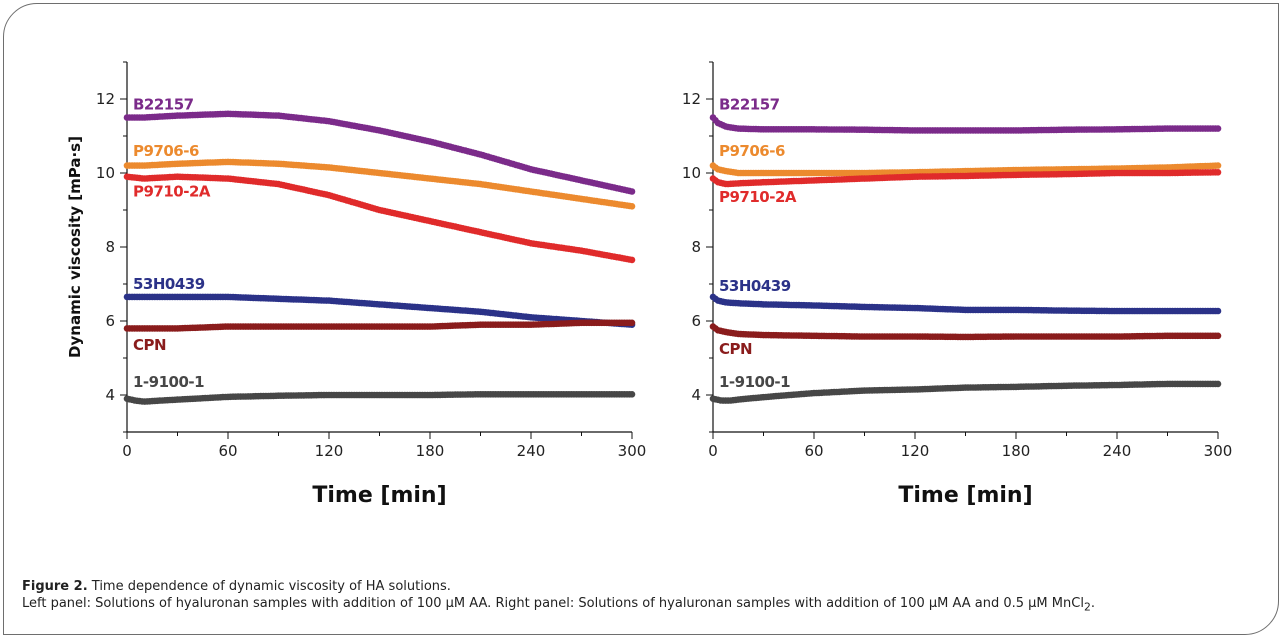 Image resolution: width=1284 pixels, height=639 pixels. I want to click on series-53H0439, so click(965, 304).